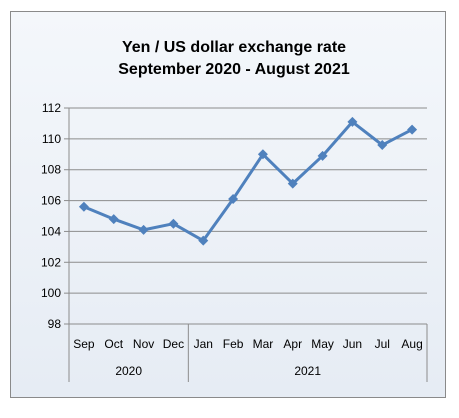 This screenshot has width=459, height=418. What do you see at coordinates (51, 201) in the screenshot?
I see `y-tick-label: 106` at bounding box center [51, 201].